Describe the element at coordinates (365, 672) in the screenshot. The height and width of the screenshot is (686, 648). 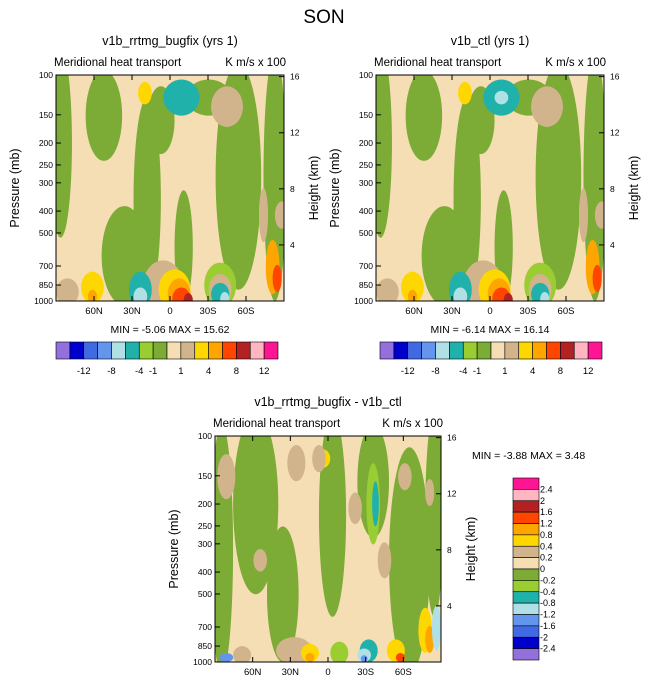
I see `x-tick-label: 30S` at that location.